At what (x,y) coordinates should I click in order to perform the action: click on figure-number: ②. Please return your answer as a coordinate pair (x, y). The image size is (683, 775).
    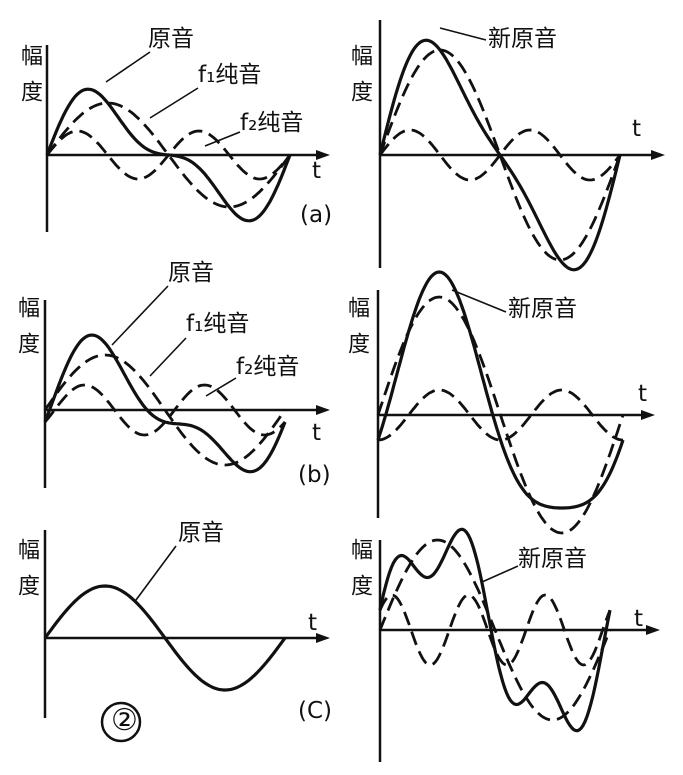
    Looking at the image, I should click on (124, 720).